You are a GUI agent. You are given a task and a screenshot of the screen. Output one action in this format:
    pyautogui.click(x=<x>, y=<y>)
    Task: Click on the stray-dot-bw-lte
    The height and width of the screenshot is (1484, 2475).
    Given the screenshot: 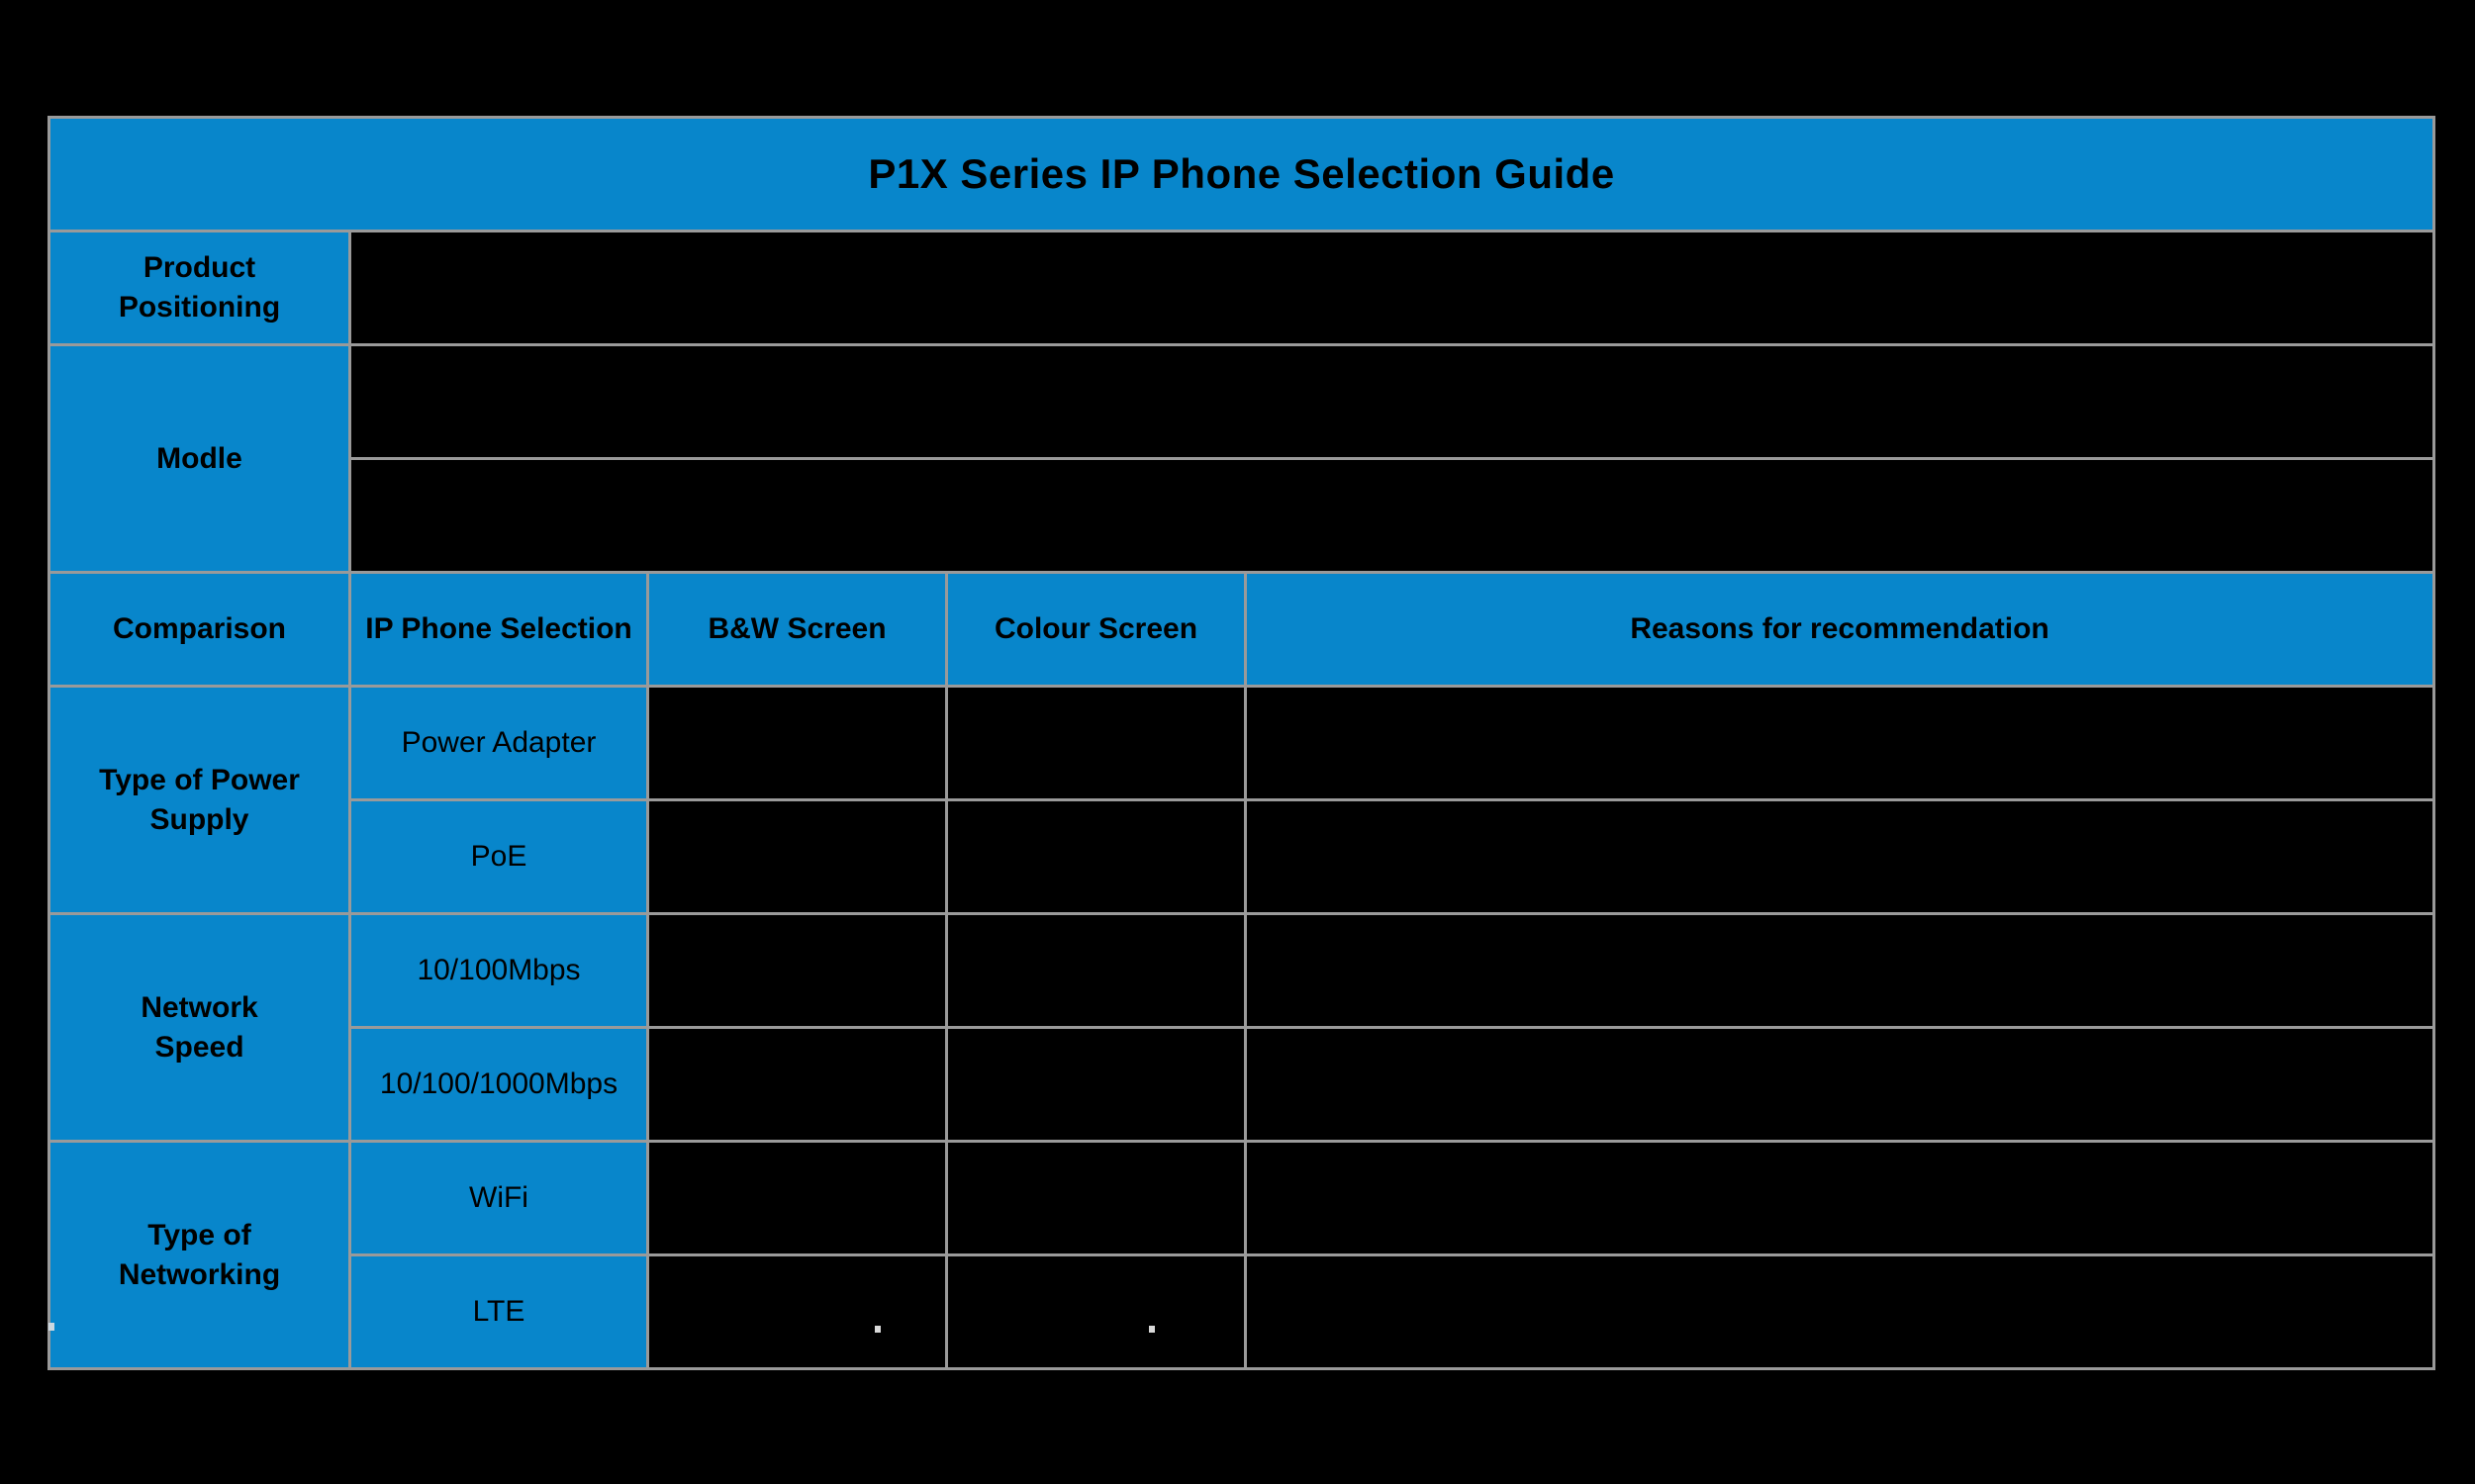 What is the action you would take?
    pyautogui.click(x=878, y=1329)
    